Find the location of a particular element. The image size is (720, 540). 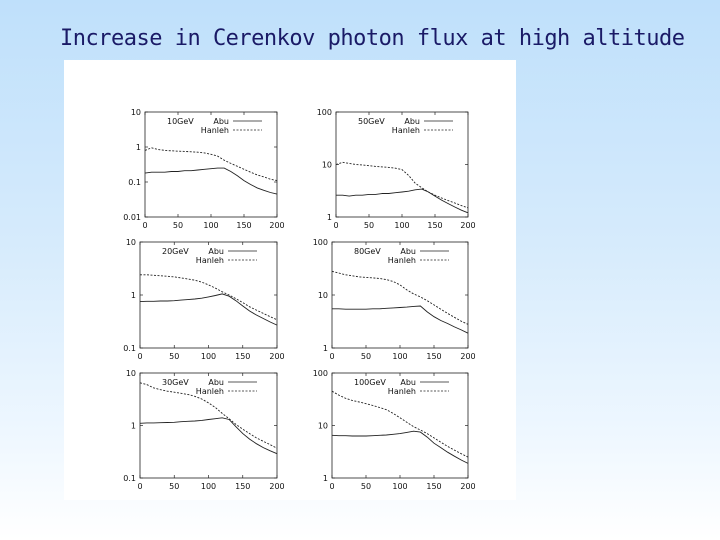

panel-energy-label: 30GeV is located at coordinates (175, 382).